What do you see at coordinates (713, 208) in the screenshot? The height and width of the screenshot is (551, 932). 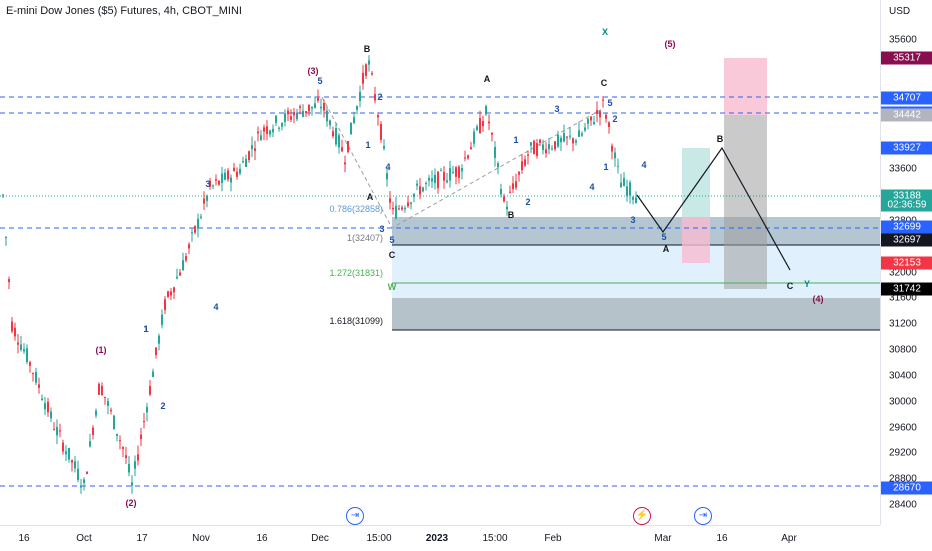 I see `projection-path` at bounding box center [713, 208].